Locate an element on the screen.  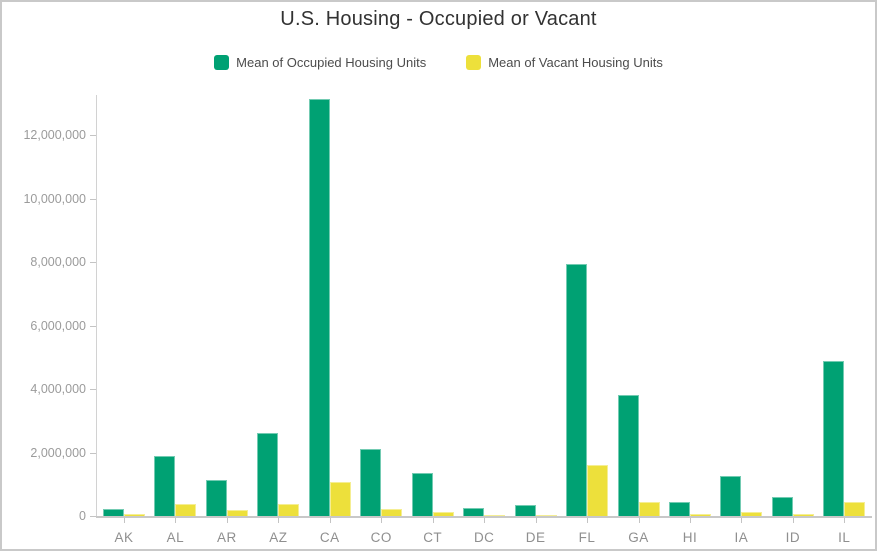
legend-item-occupied: Mean of Occupied Housing Units is located at coordinates (320, 62).